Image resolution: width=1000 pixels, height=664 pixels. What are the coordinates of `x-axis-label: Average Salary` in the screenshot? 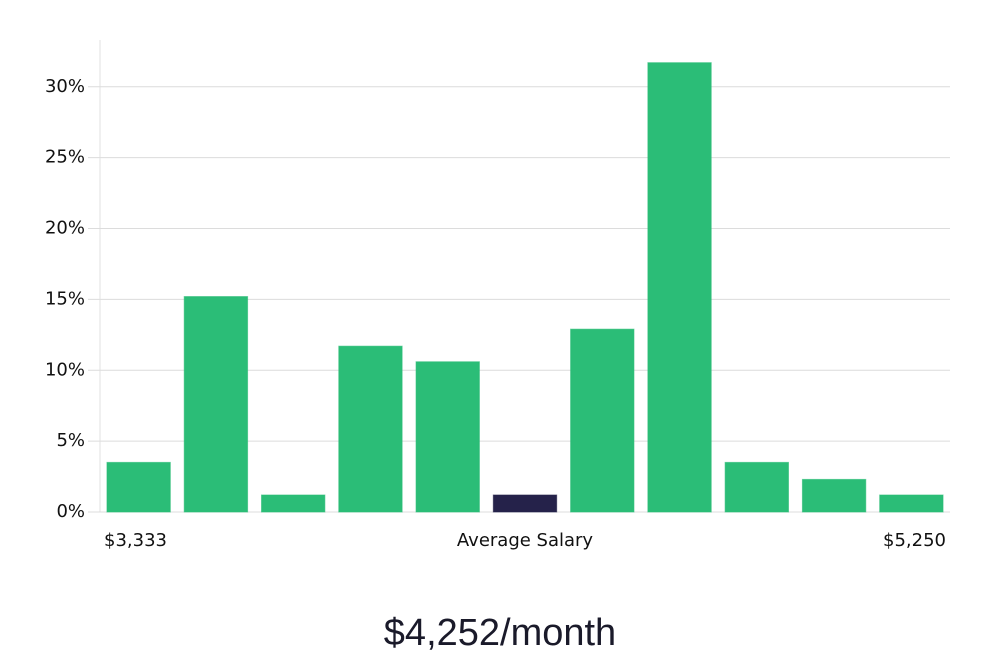 It's located at (525, 540).